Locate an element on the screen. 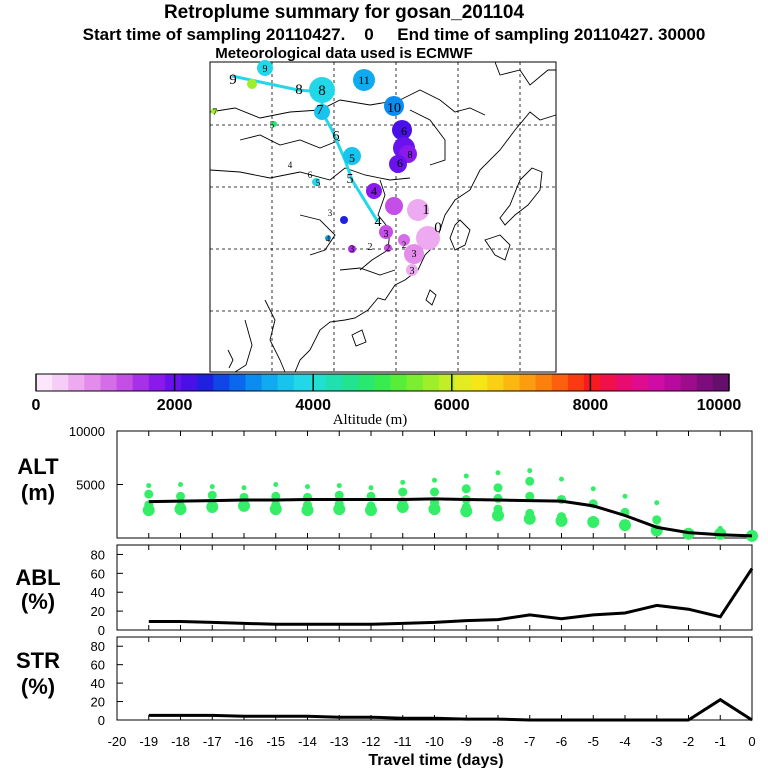 Image resolution: width=768 pixels, height=768 pixels. plume-label: 0 is located at coordinates (438, 228).